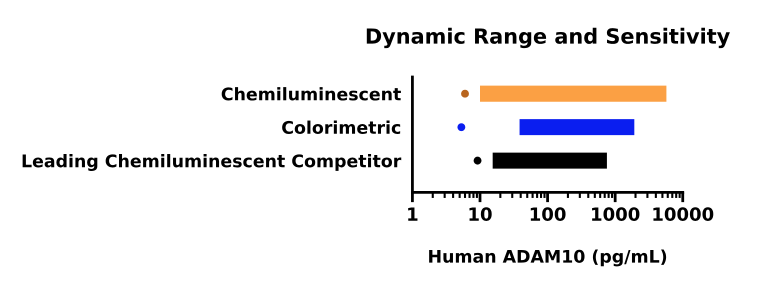  What do you see at coordinates (480, 214) in the screenshot?
I see `x-tick-label: 10` at bounding box center [480, 214].